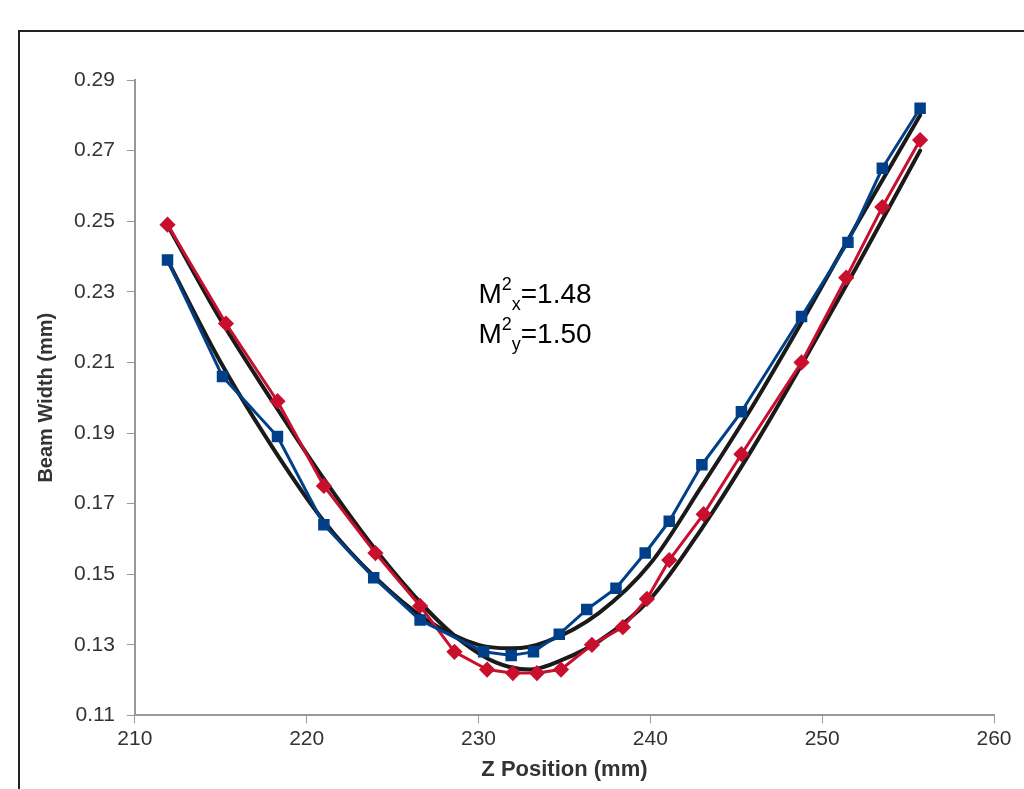 This screenshot has width=1024, height=789. I want to click on x-axis-title: Z Position (mm), so click(564, 768).